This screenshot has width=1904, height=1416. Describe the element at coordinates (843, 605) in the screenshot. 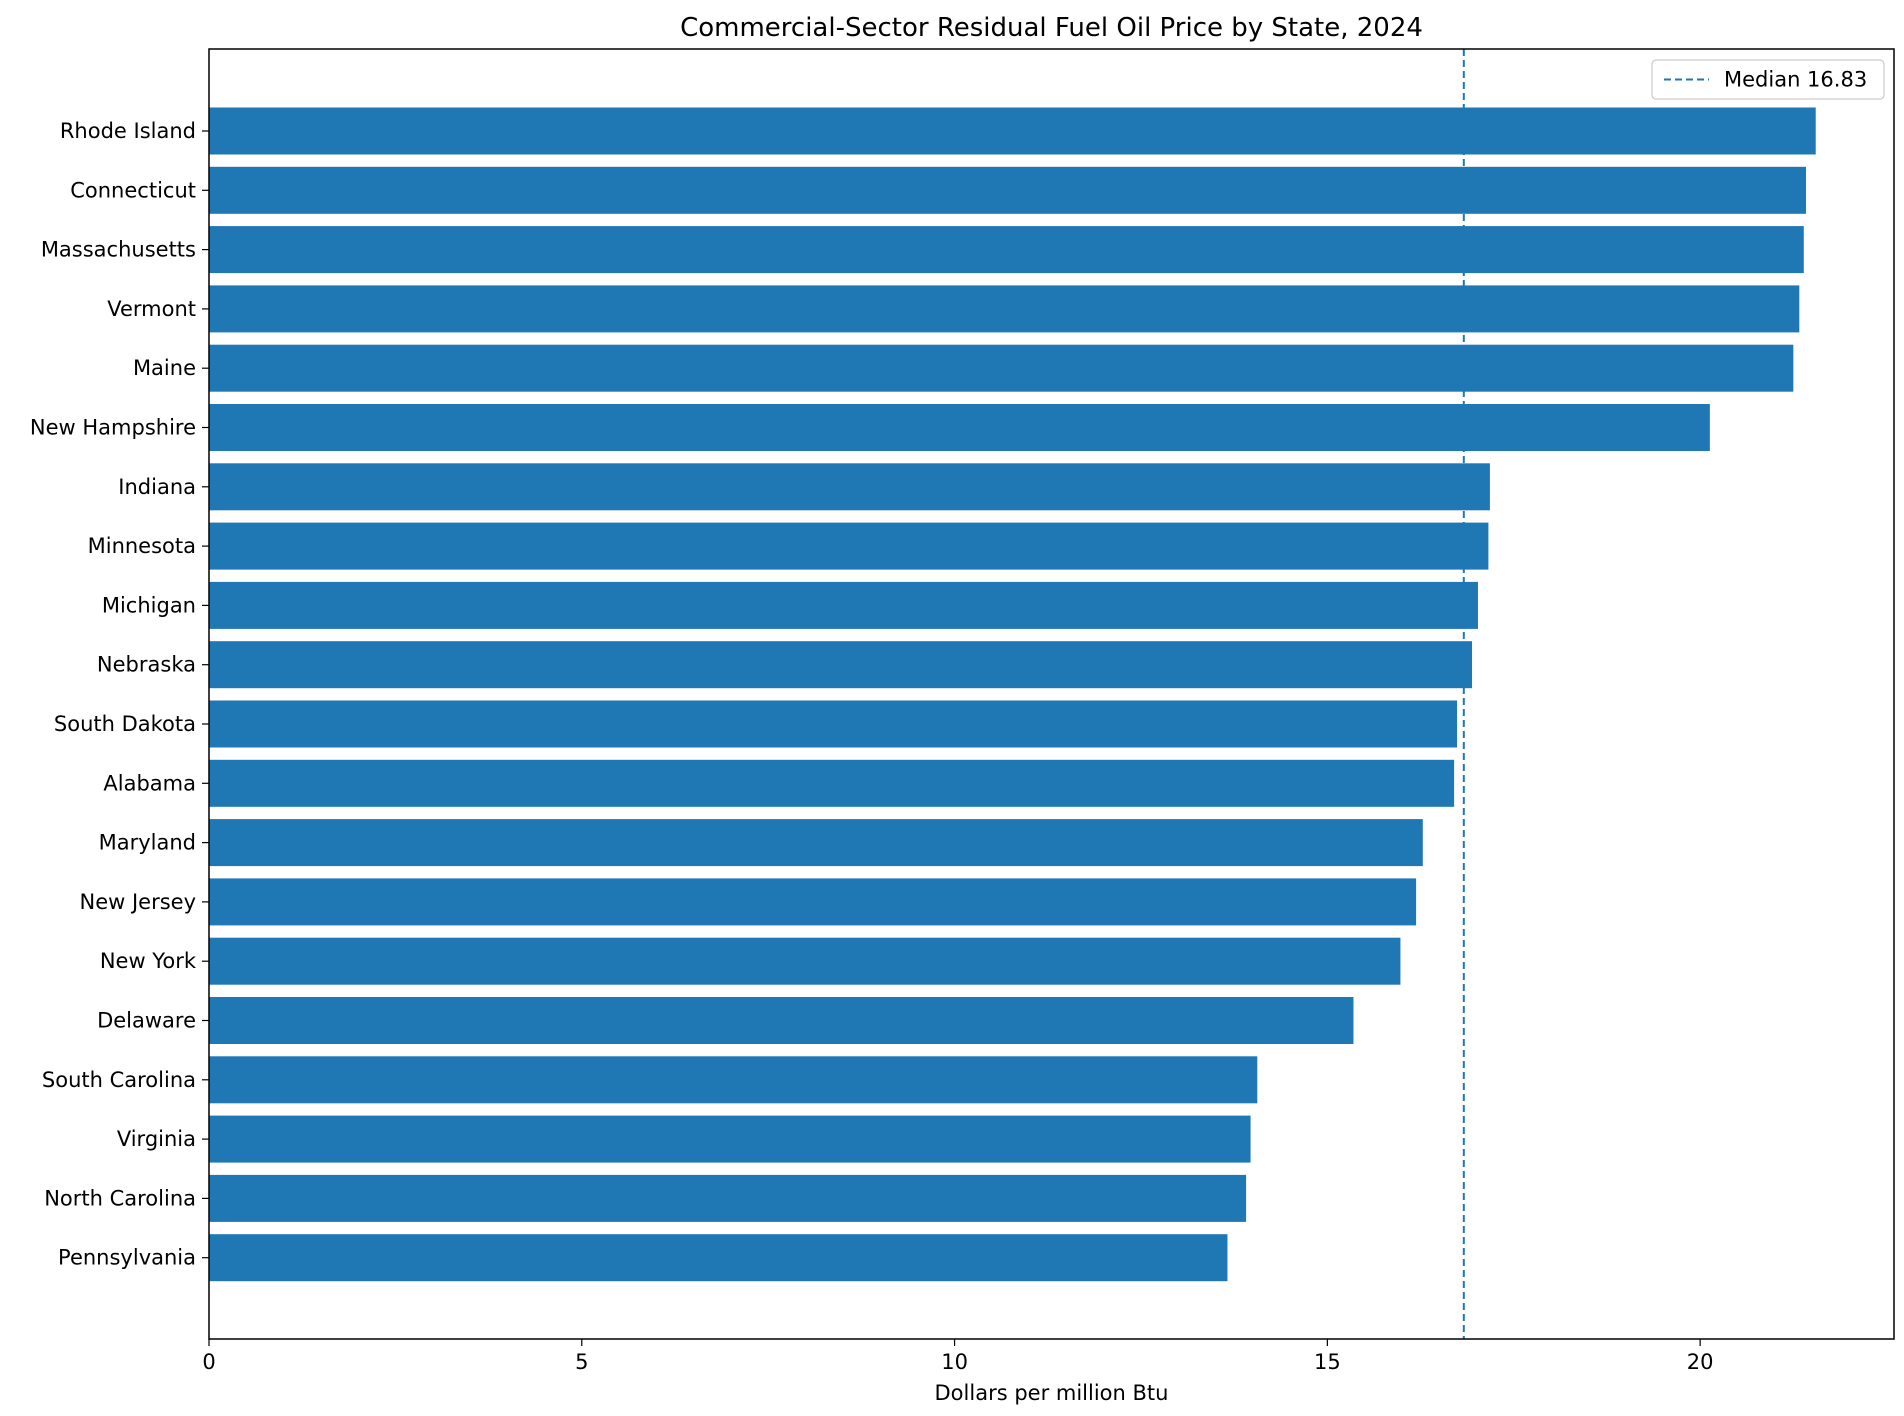

I see `bar-michigan` at that location.